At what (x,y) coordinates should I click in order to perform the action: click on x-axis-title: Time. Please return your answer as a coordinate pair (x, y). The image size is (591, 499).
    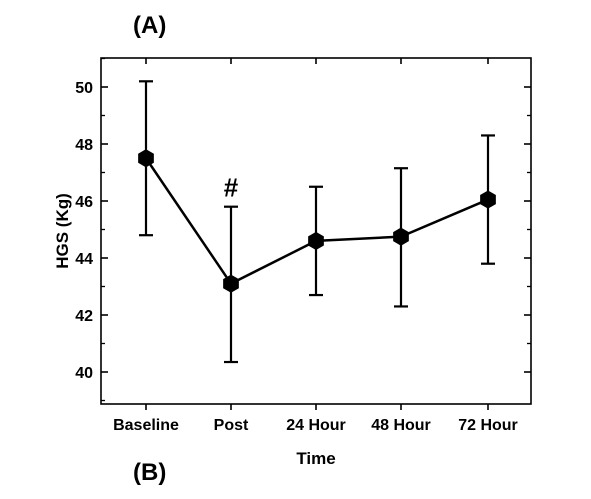
    Looking at the image, I should click on (315, 458).